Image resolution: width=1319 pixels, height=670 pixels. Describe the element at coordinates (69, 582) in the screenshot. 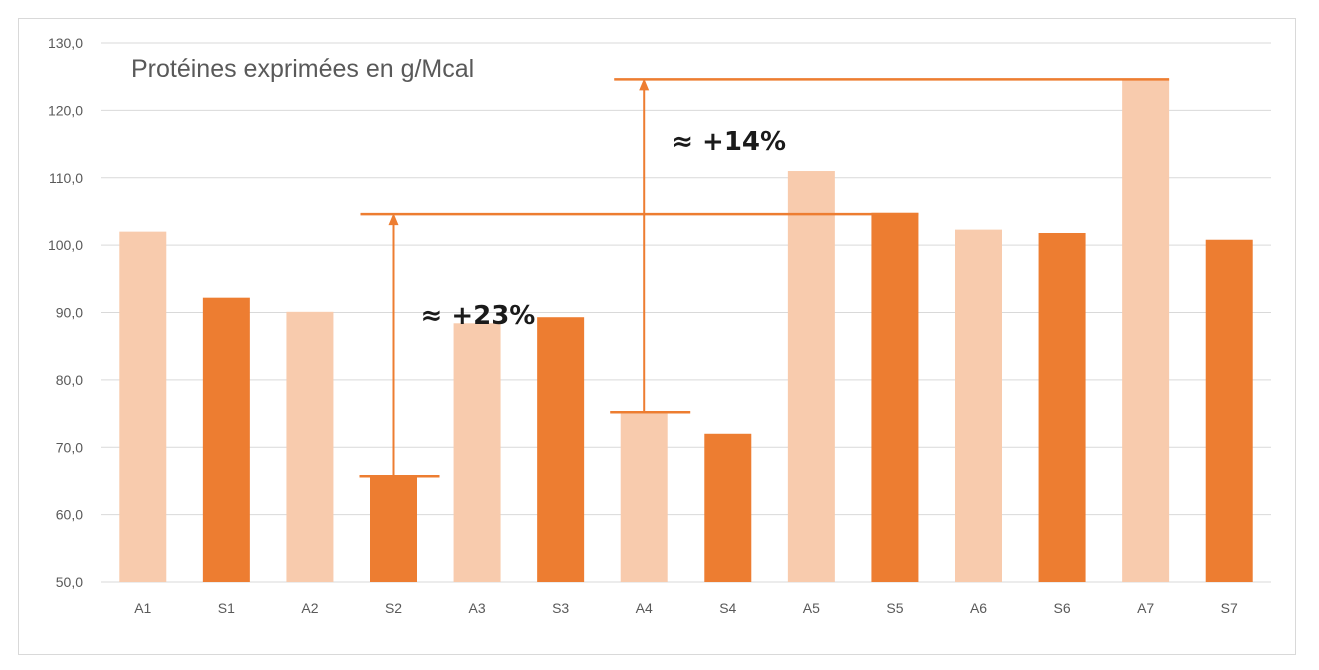

I see `y-tick-label: 50,0` at that location.